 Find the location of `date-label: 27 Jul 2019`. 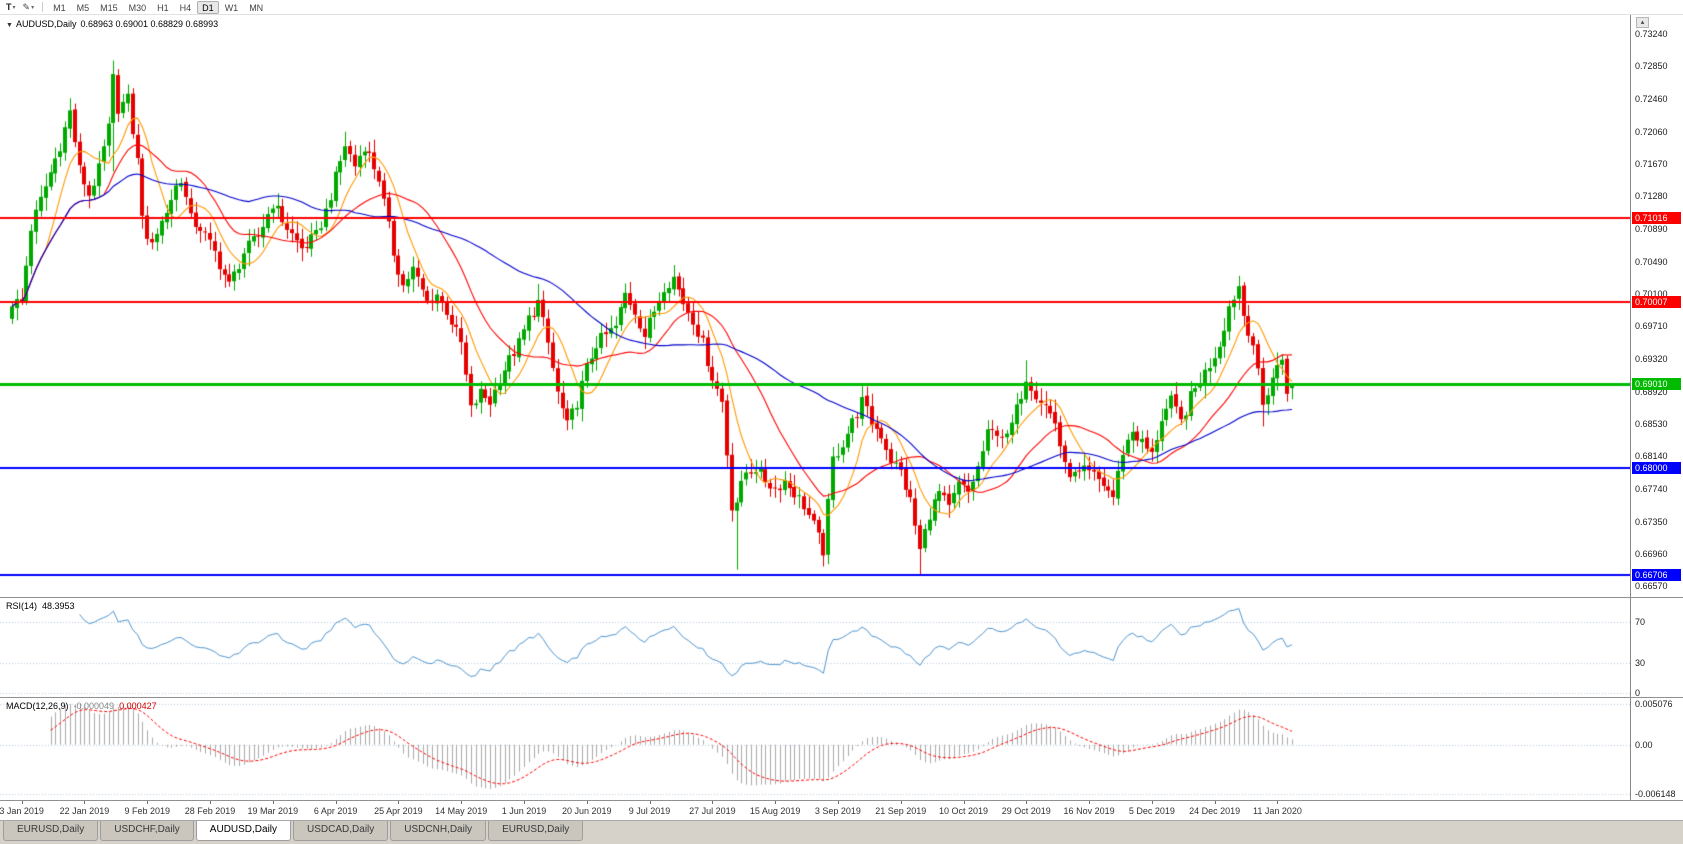

date-label: 27 Jul 2019 is located at coordinates (712, 811).